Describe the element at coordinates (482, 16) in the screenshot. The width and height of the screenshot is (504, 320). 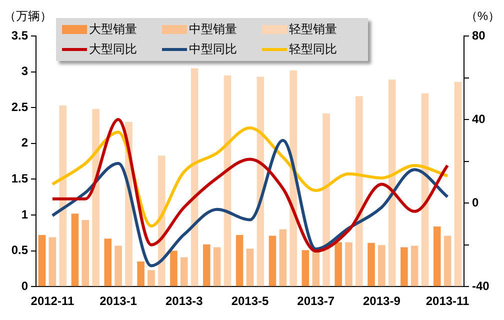
I see `y2-axis-title: （%）` at that location.